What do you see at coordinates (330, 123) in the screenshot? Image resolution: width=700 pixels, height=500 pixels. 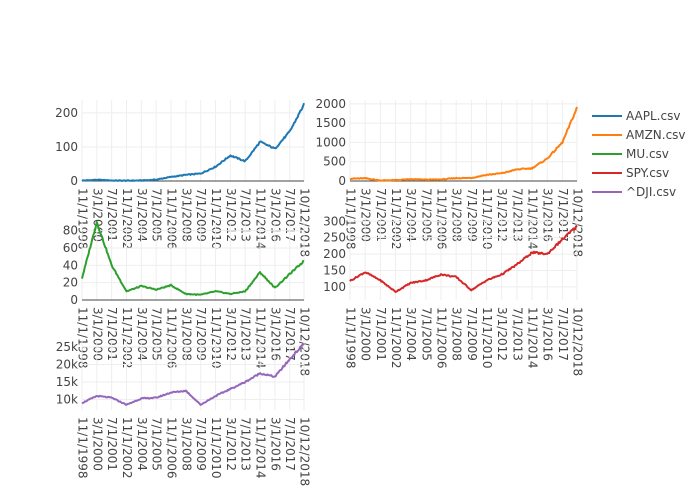 I see `y-tick-label: 1500` at bounding box center [330, 123].